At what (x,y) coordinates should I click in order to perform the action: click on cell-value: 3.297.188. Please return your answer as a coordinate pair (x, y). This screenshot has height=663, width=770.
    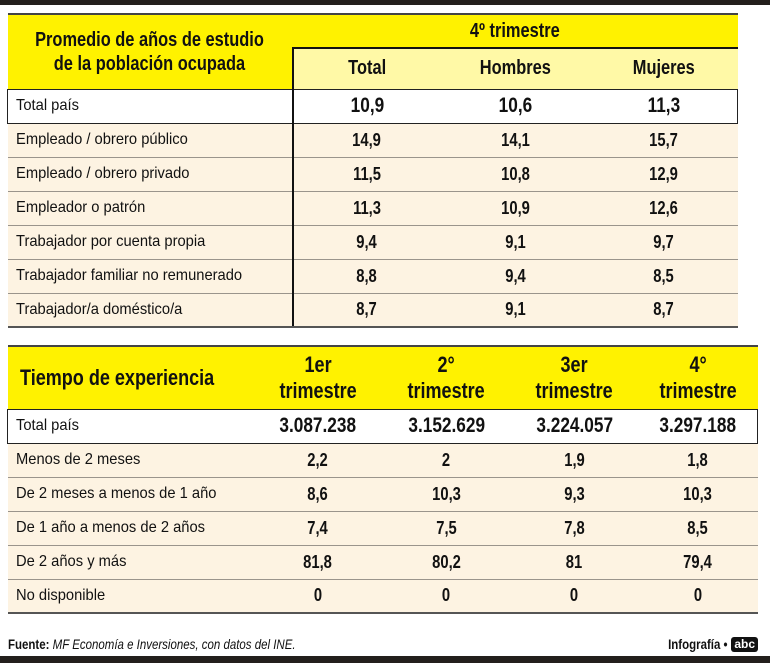
    Looking at the image, I should click on (698, 426).